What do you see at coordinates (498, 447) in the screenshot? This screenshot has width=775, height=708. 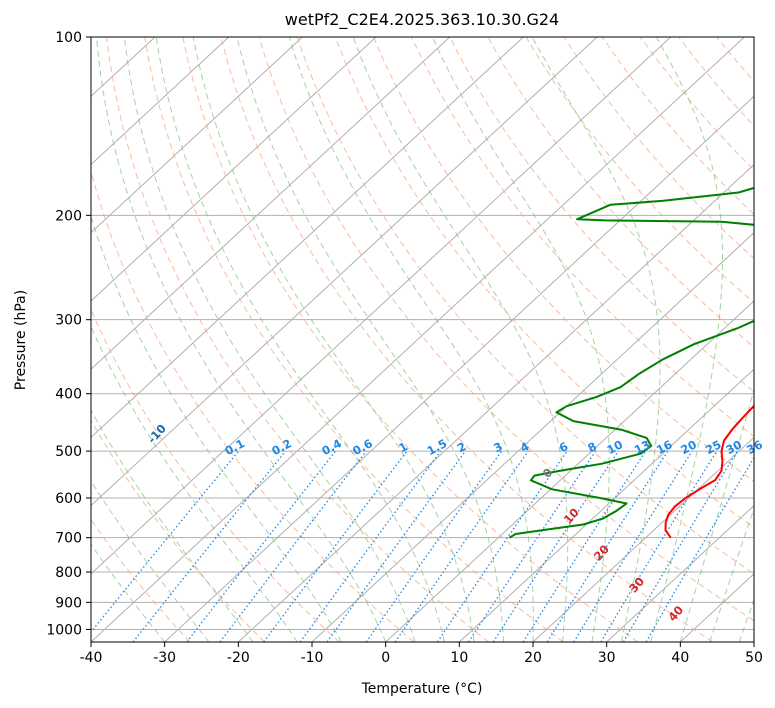 I see `mixing-ratio-label: 3` at bounding box center [498, 447].